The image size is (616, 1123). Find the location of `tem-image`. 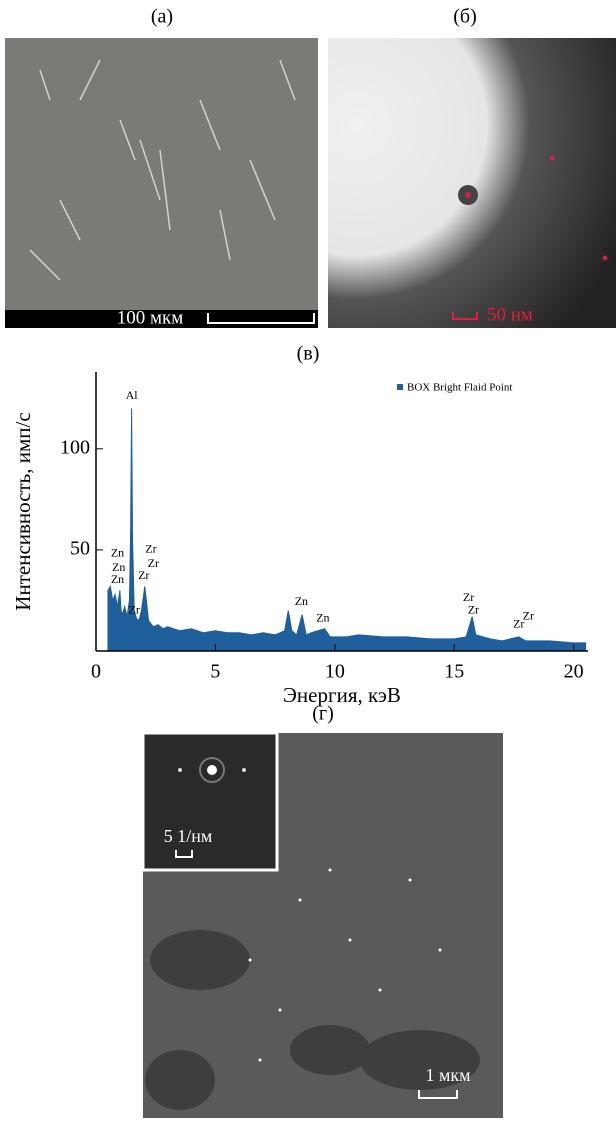

tem-image is located at coordinates (472, 183).